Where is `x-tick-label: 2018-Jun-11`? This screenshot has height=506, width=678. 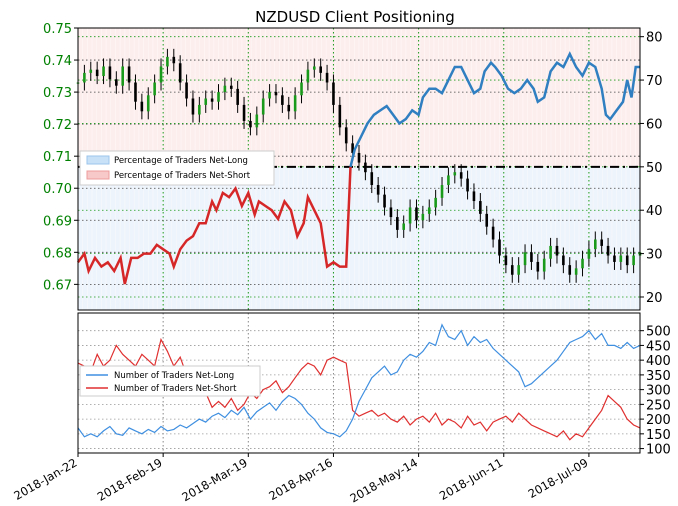 x-tick-label: 2018-Jun-11 is located at coordinates (471, 479).